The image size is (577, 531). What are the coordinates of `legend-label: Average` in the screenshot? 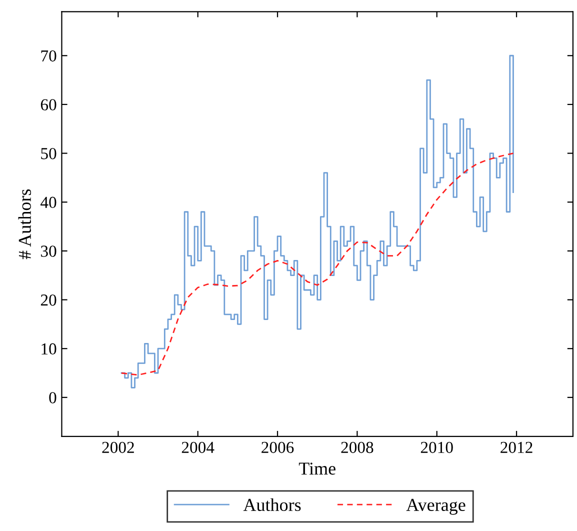 It's located at (436, 506).